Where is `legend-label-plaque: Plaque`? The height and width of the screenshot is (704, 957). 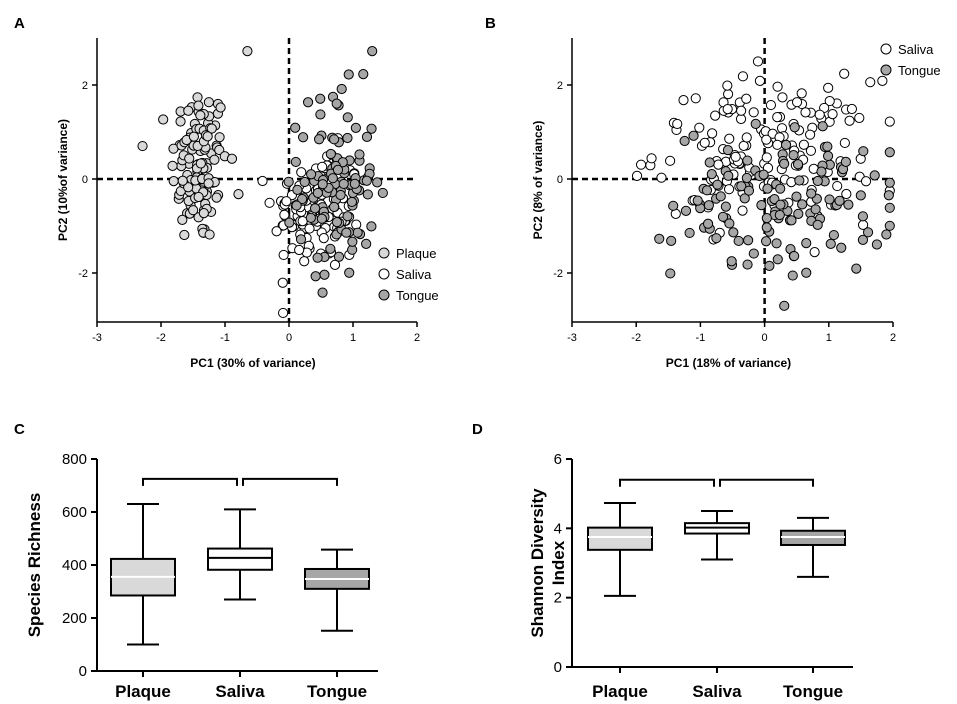
legend-label-plaque: Plaque is located at coordinates (416, 253).